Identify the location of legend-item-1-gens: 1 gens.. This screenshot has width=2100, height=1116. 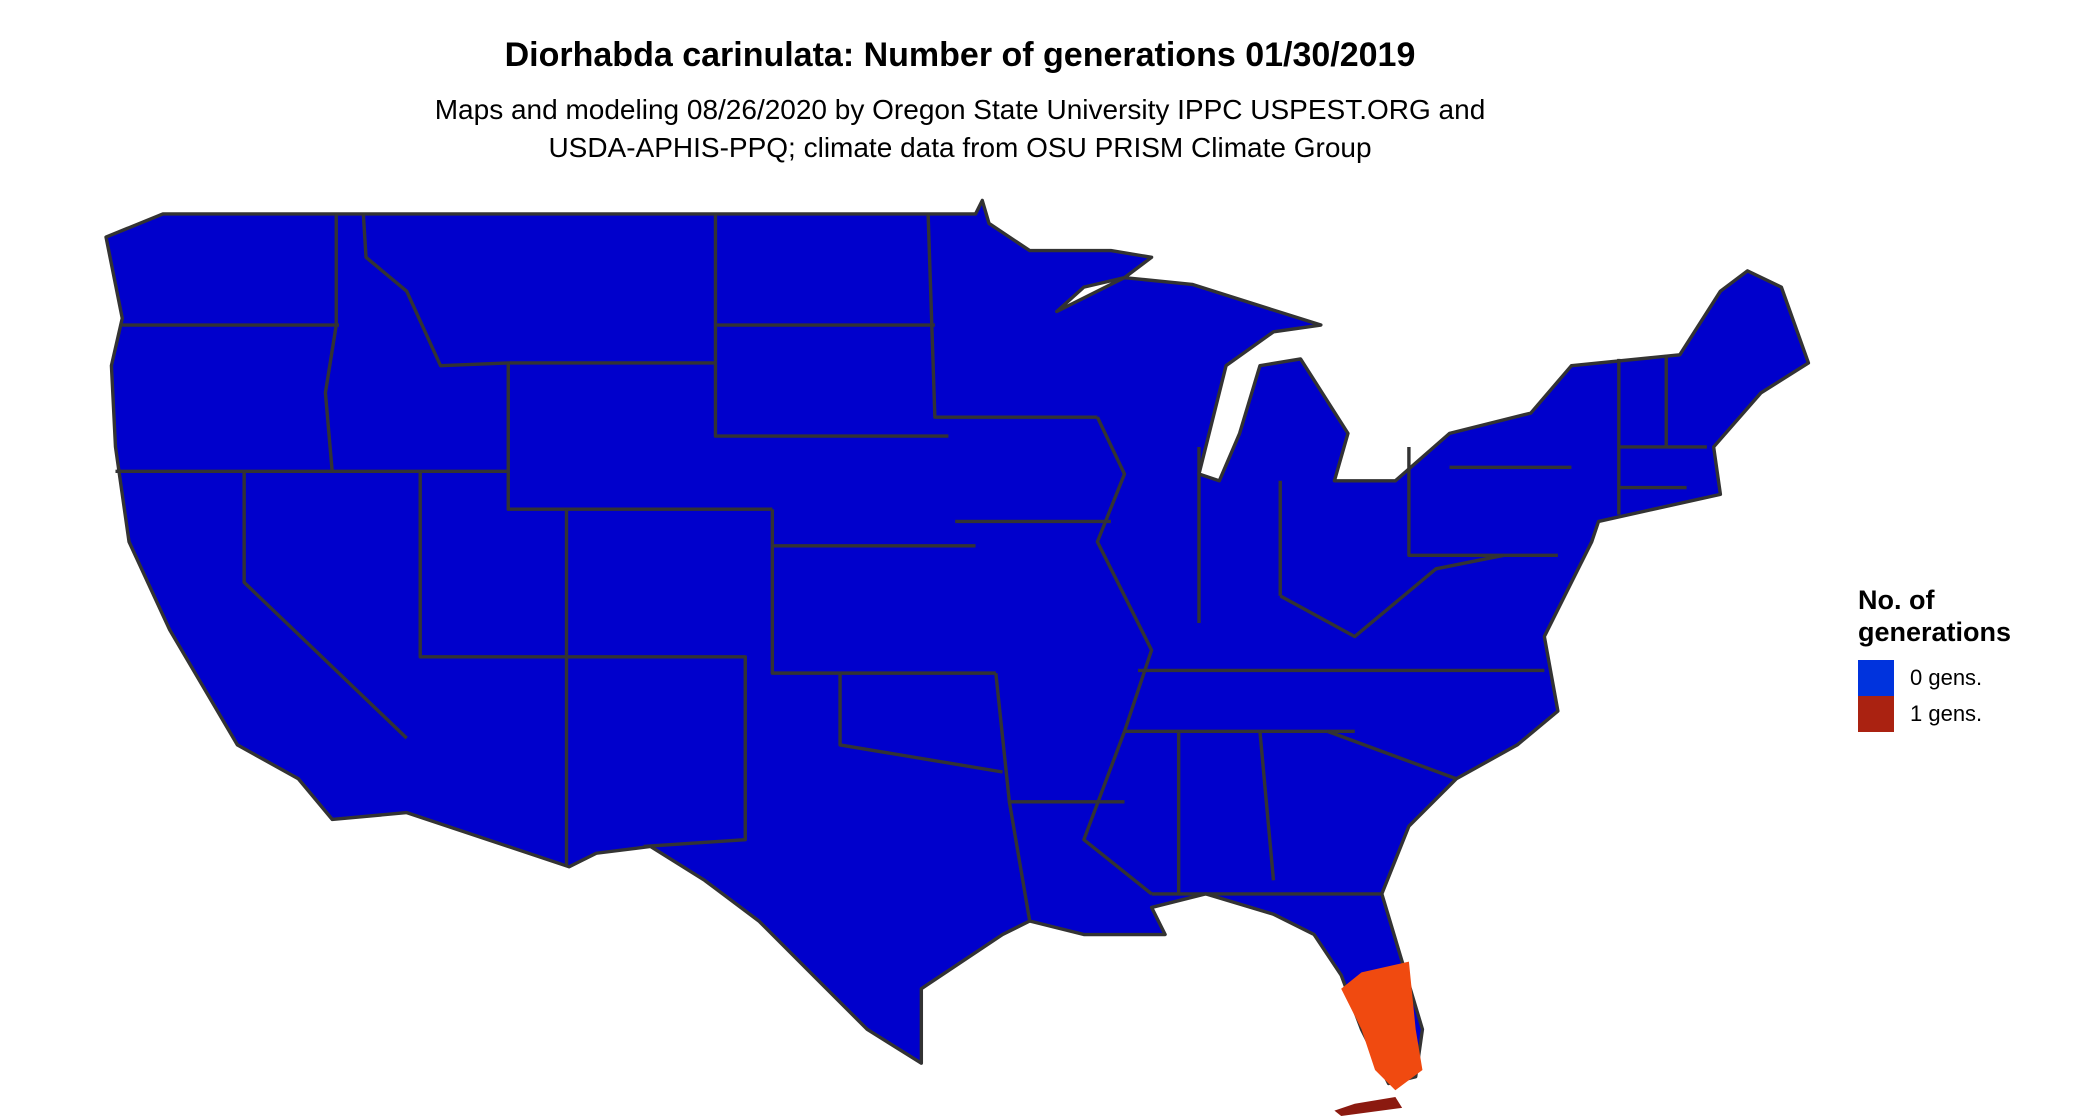
(1958, 714).